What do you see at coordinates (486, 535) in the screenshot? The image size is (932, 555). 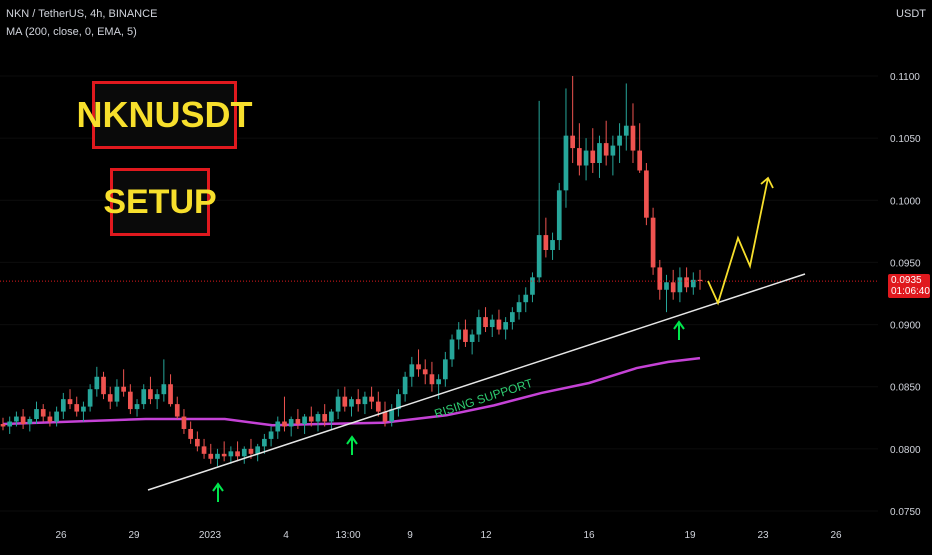 I see `time-tick-label: 12` at bounding box center [486, 535].